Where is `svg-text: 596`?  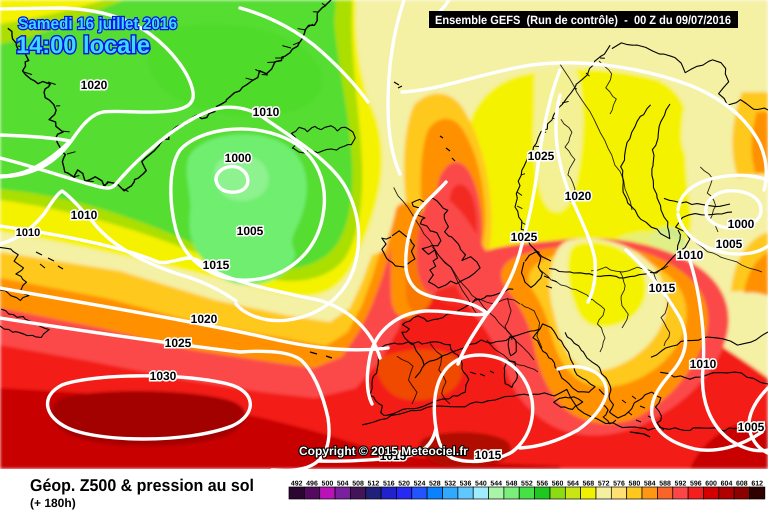
svg-text: 596 is located at coordinates (696, 484).